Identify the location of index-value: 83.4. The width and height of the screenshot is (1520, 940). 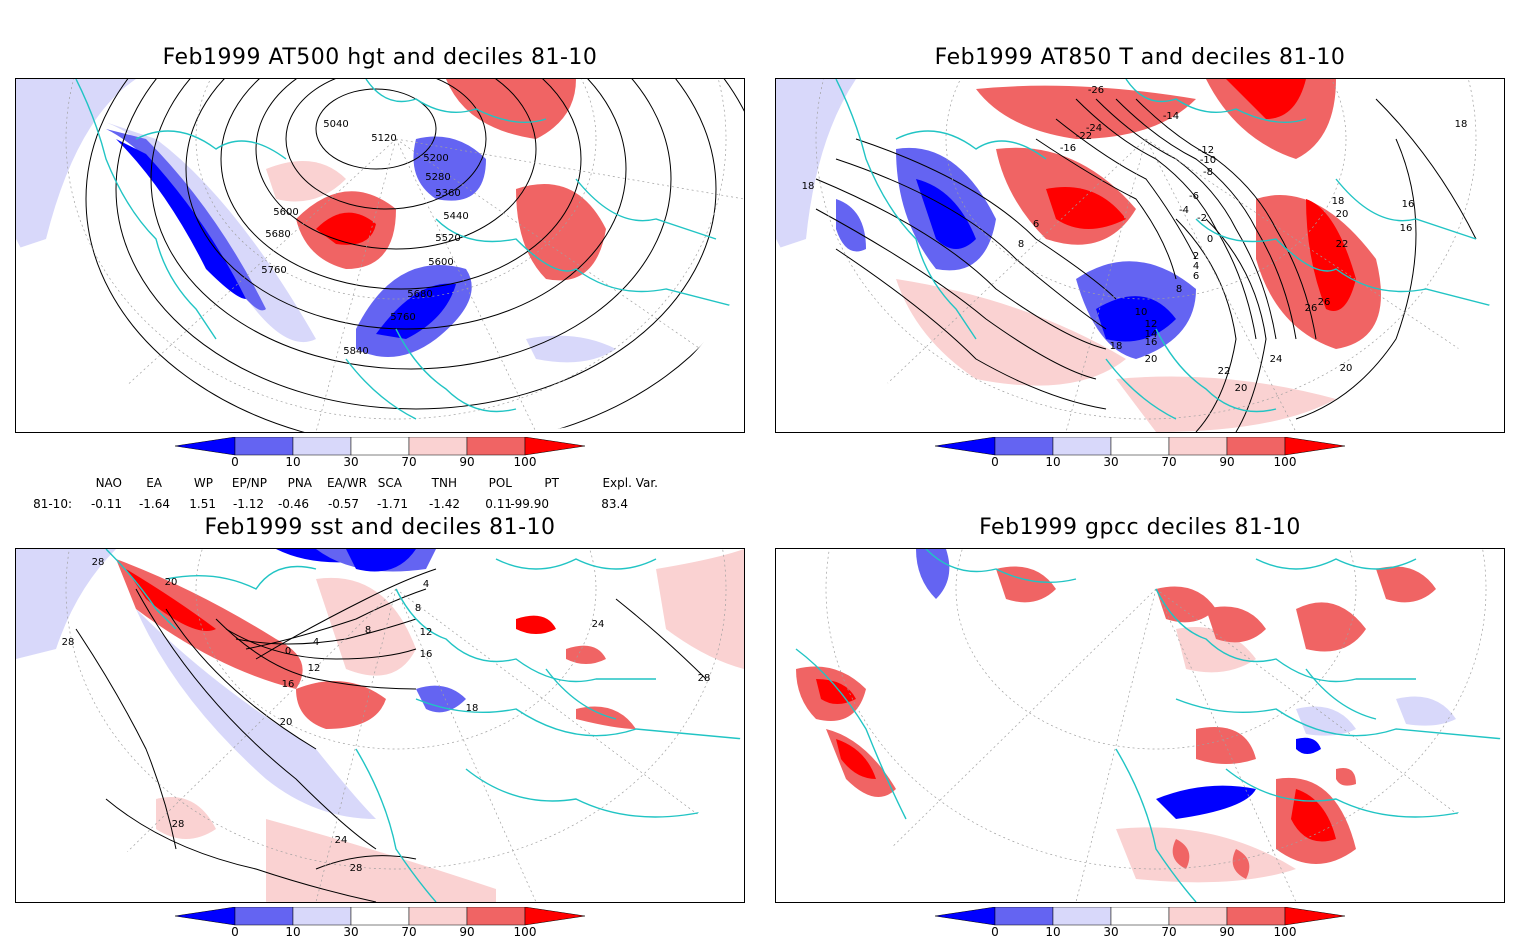
(614, 504).